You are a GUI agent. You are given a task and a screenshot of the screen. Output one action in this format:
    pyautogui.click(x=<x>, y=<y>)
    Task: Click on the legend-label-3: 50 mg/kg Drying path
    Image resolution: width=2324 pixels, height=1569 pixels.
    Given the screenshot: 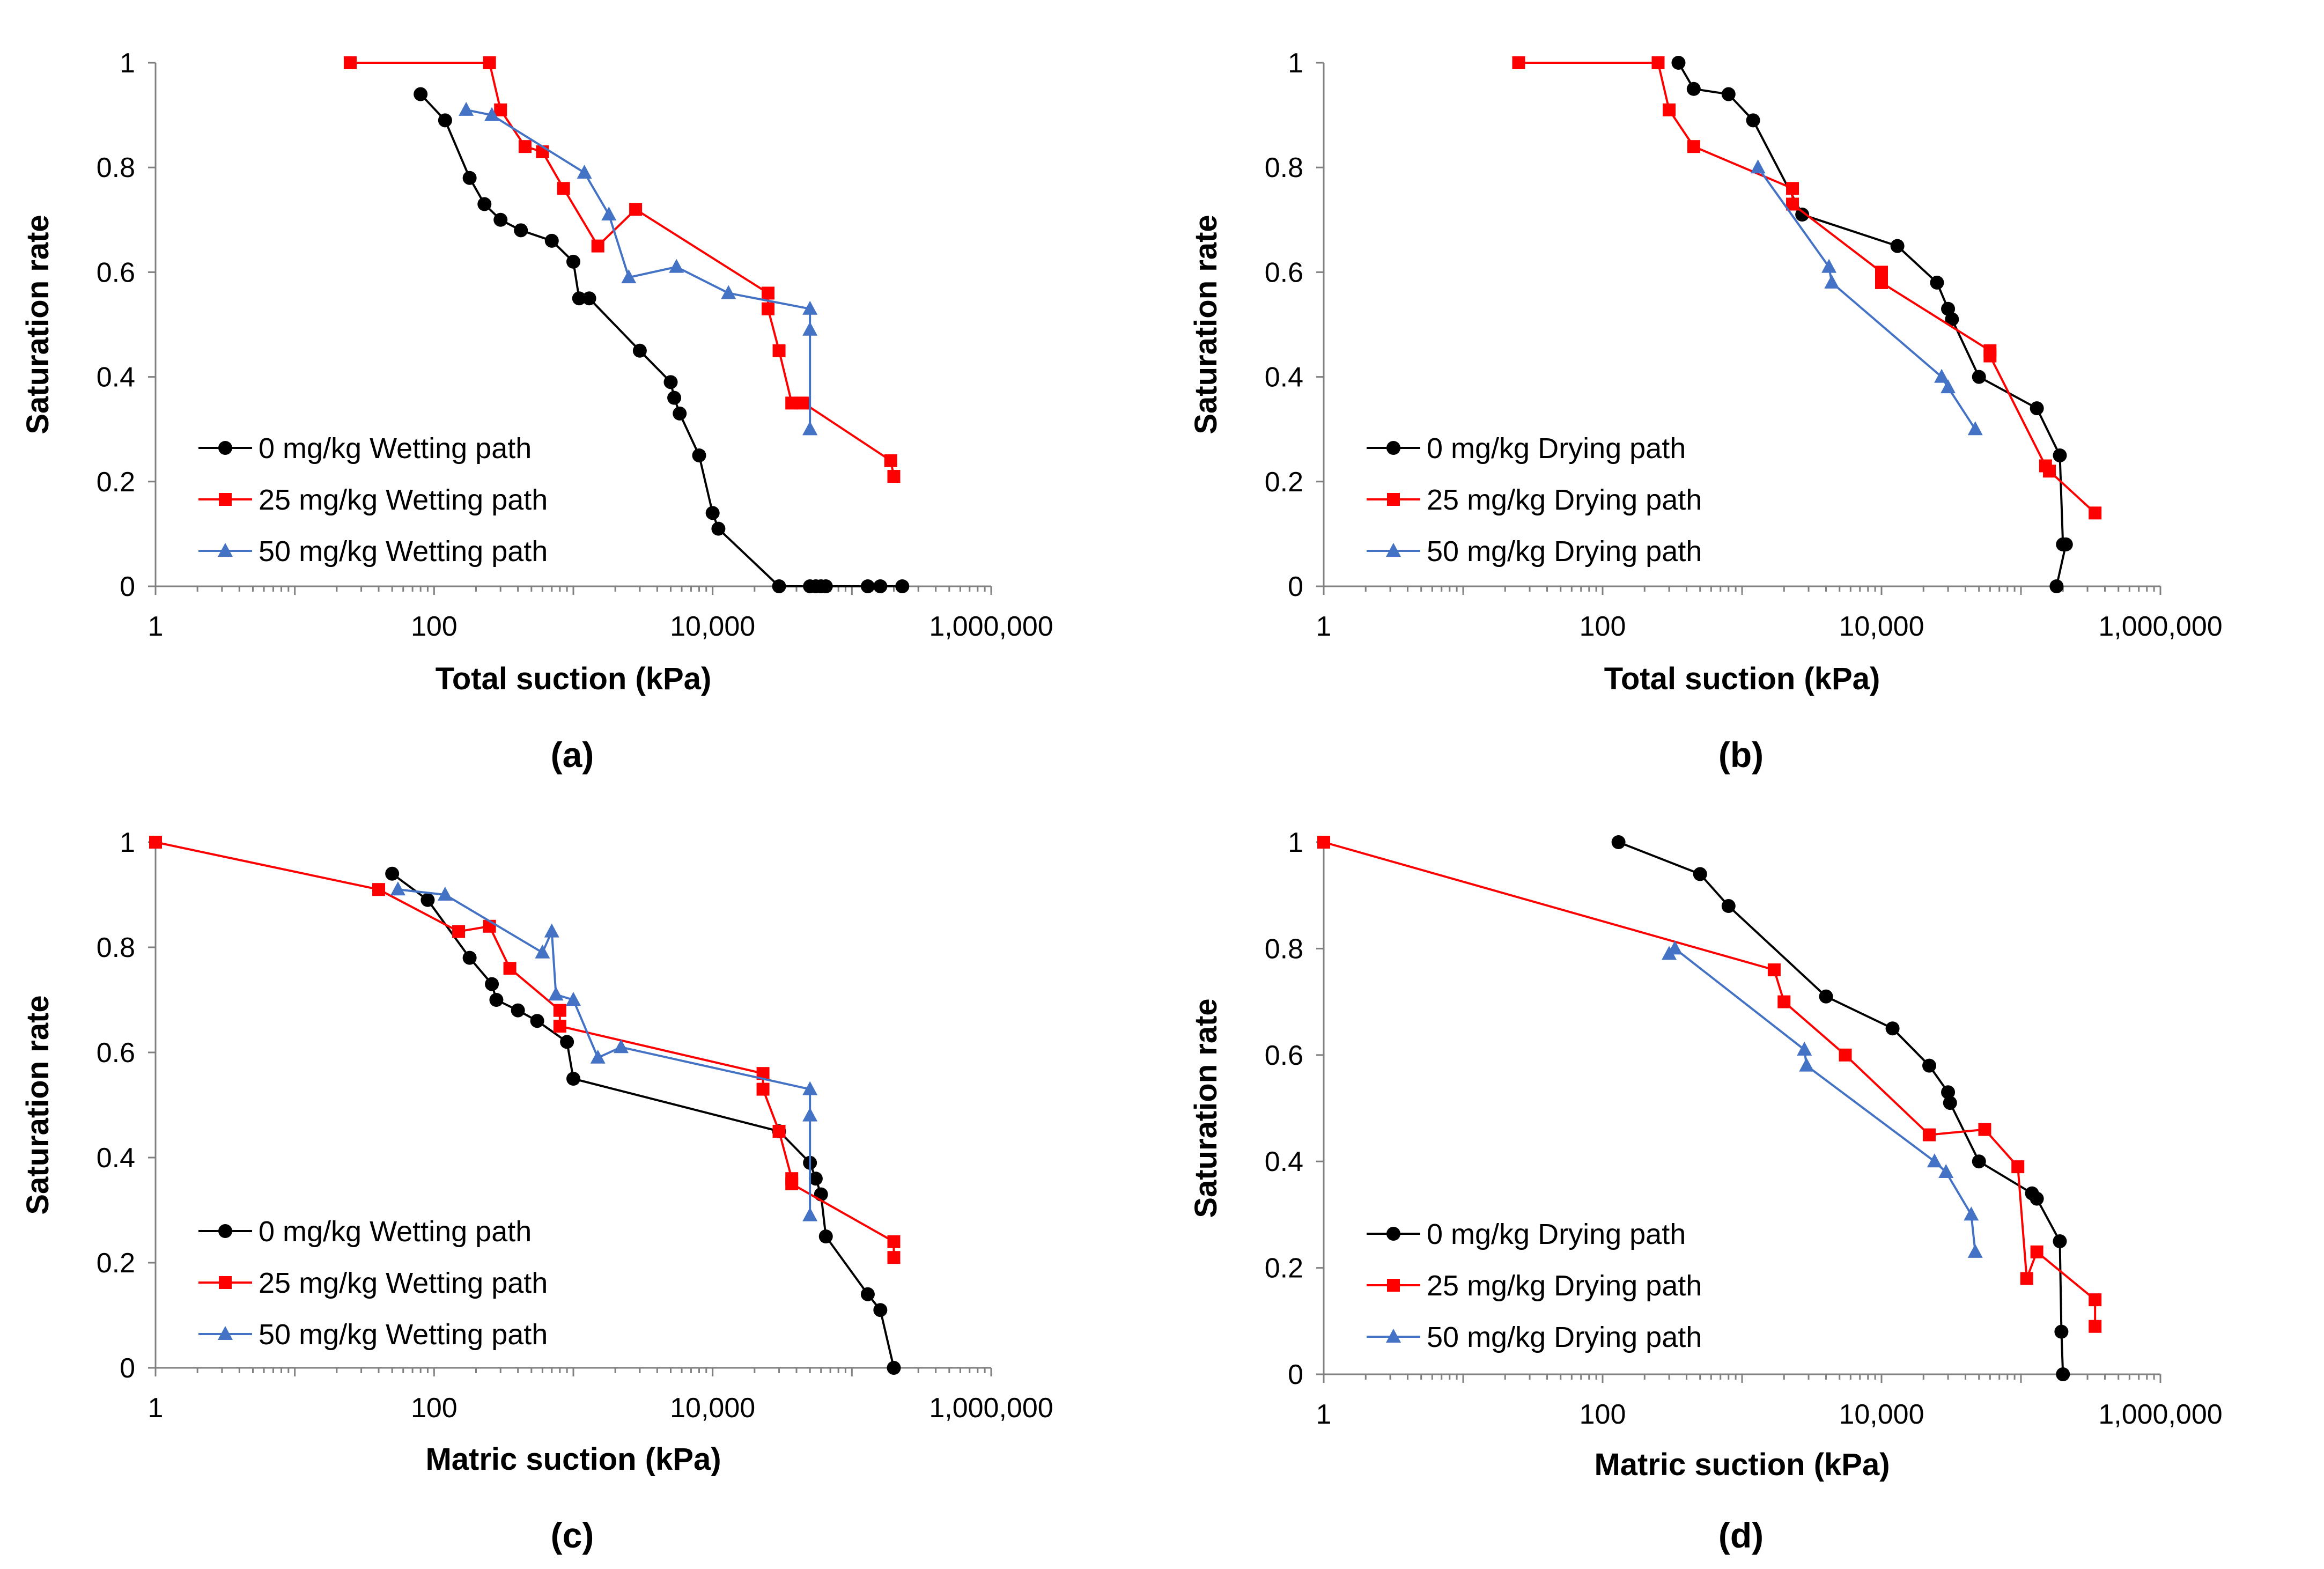 What is the action you would take?
    pyautogui.click(x=1564, y=551)
    